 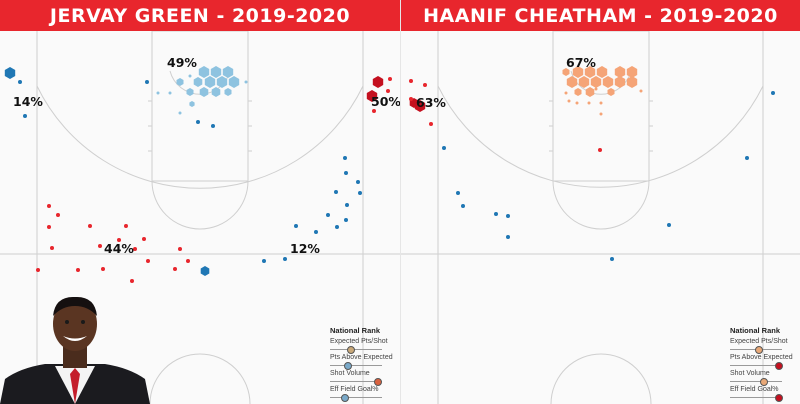 I want to click on panel-divider, so click(x=400, y=202).